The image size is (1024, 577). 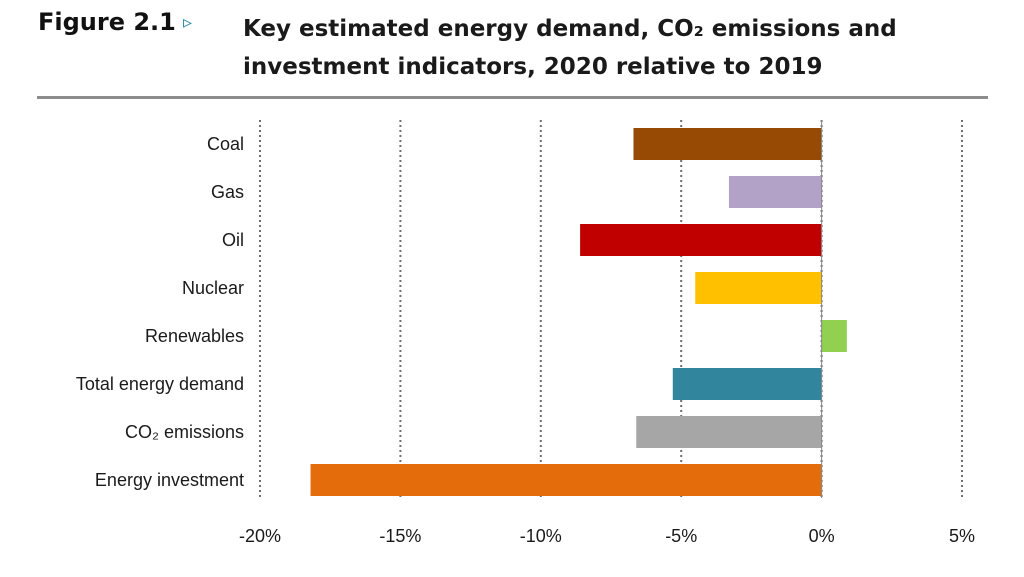 What do you see at coordinates (160, 384) in the screenshot?
I see `category-label-5: Total energy demand` at bounding box center [160, 384].